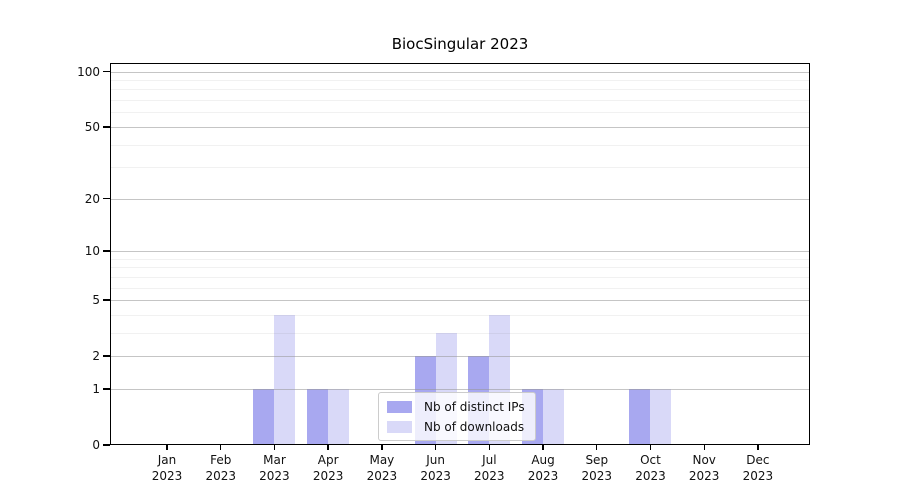  I want to click on legend-entry: Nb of distinct IPs, so click(456, 406).